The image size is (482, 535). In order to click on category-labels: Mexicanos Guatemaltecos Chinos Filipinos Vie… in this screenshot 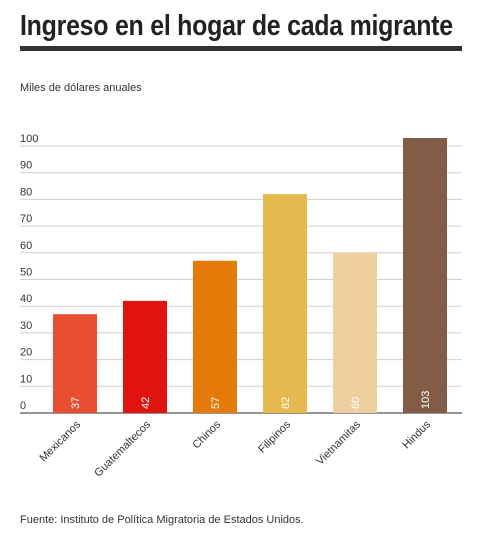, I will do `click(235, 448)`.